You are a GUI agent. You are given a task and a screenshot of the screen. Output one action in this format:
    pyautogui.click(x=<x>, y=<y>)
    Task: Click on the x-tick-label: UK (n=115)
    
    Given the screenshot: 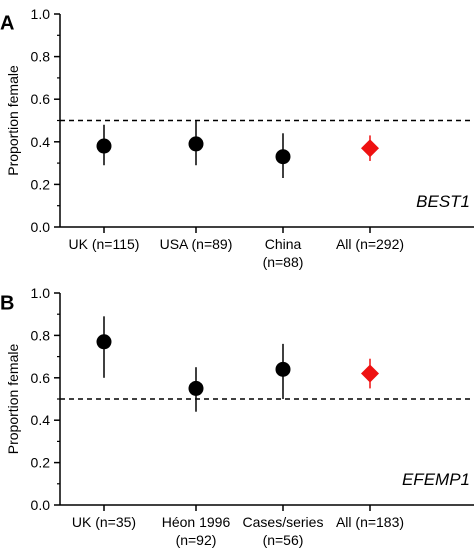 What is the action you would take?
    pyautogui.click(x=104, y=244)
    